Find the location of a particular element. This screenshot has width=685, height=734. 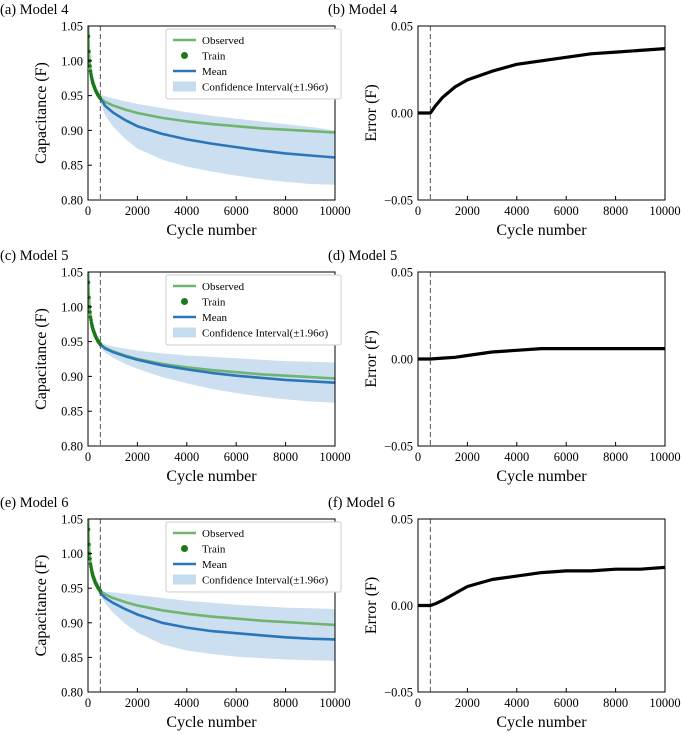

panel-label: (a) Model 4 is located at coordinates (34, 10).